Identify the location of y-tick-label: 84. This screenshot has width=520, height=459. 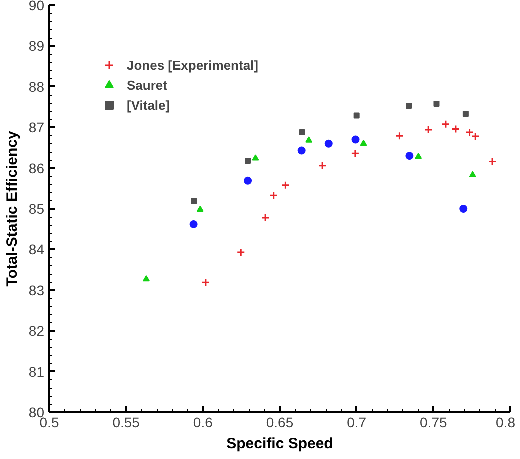
(36, 250).